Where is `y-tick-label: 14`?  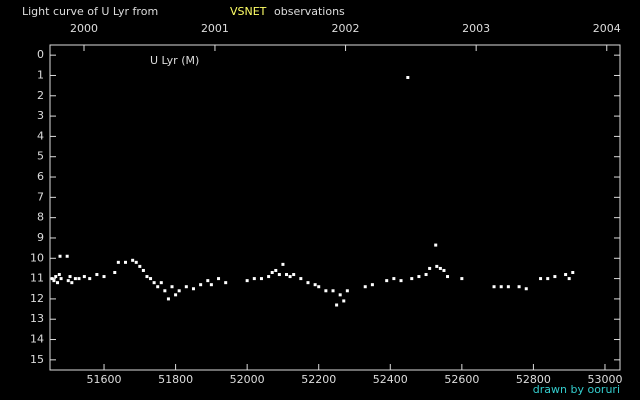 y-tick-label: 14 is located at coordinates (37, 339).